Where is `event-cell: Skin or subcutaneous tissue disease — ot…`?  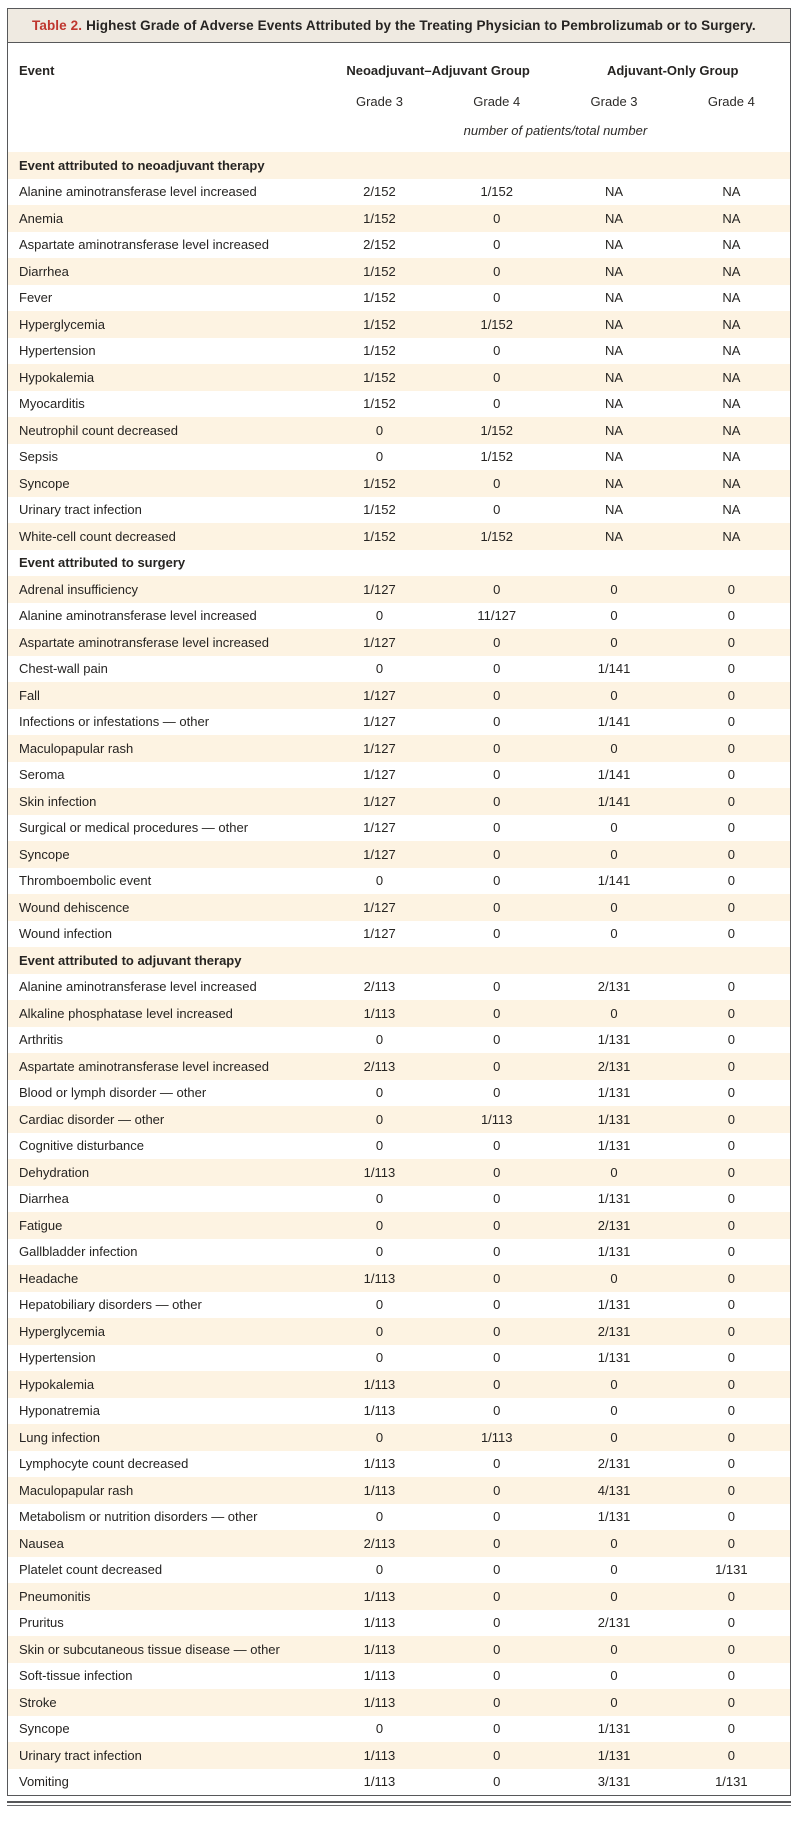 event-cell: Skin or subcutaneous tissue disease — ot… is located at coordinates (164, 1649).